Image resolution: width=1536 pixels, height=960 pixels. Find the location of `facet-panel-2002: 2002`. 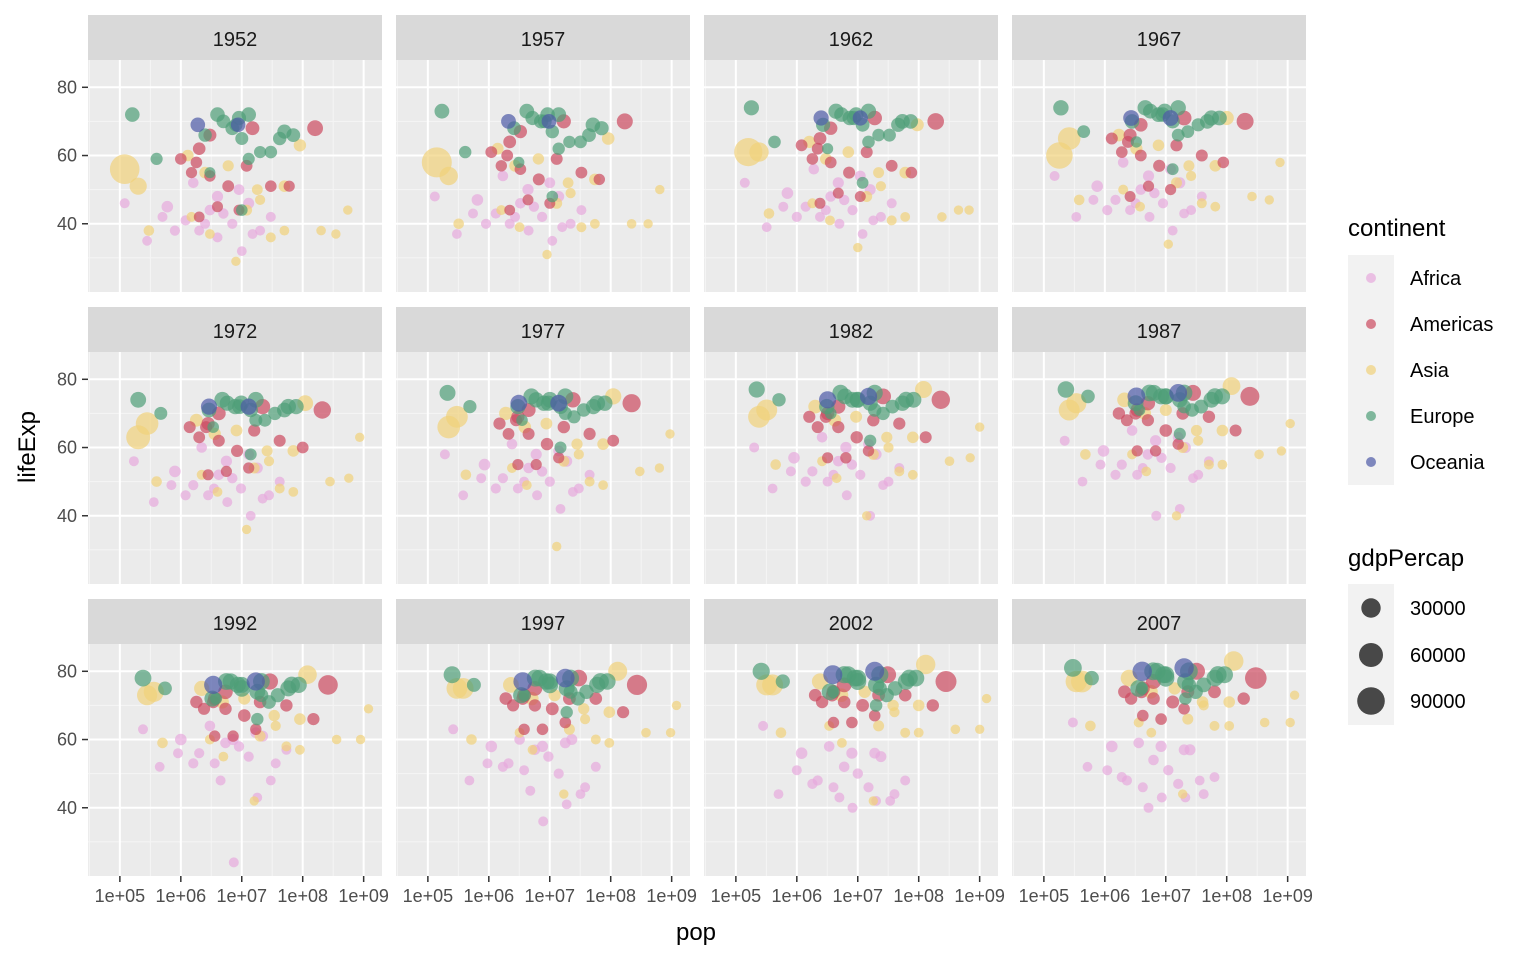

facet-panel-2002: 2002 is located at coordinates (851, 737).